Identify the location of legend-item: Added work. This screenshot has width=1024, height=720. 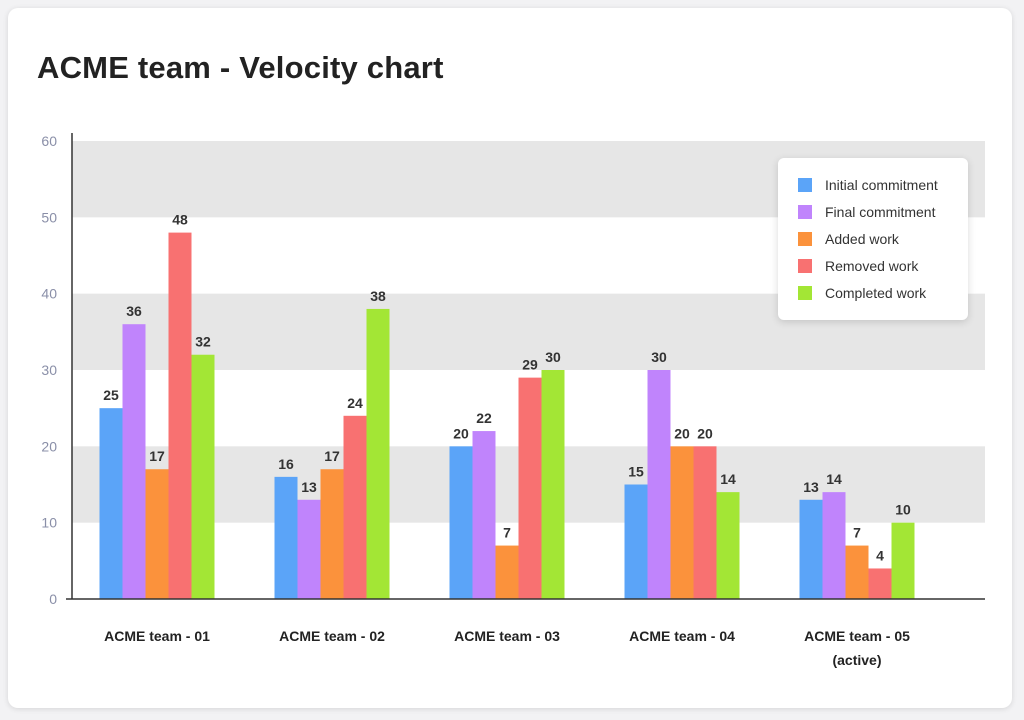
(848, 239).